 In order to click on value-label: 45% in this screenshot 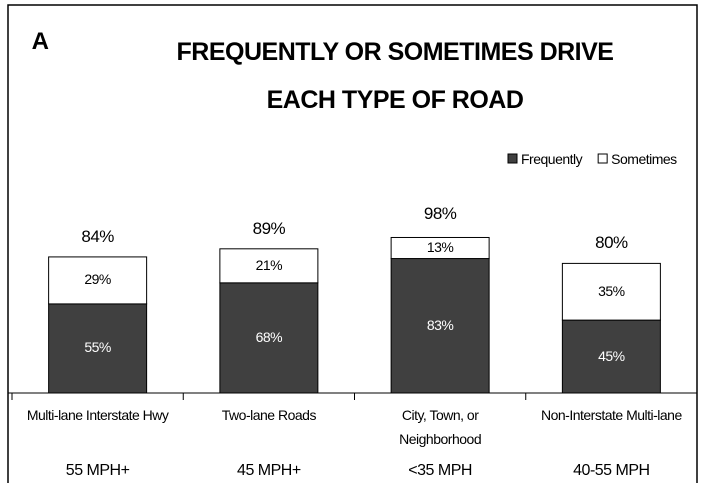, I will do `click(611, 355)`.